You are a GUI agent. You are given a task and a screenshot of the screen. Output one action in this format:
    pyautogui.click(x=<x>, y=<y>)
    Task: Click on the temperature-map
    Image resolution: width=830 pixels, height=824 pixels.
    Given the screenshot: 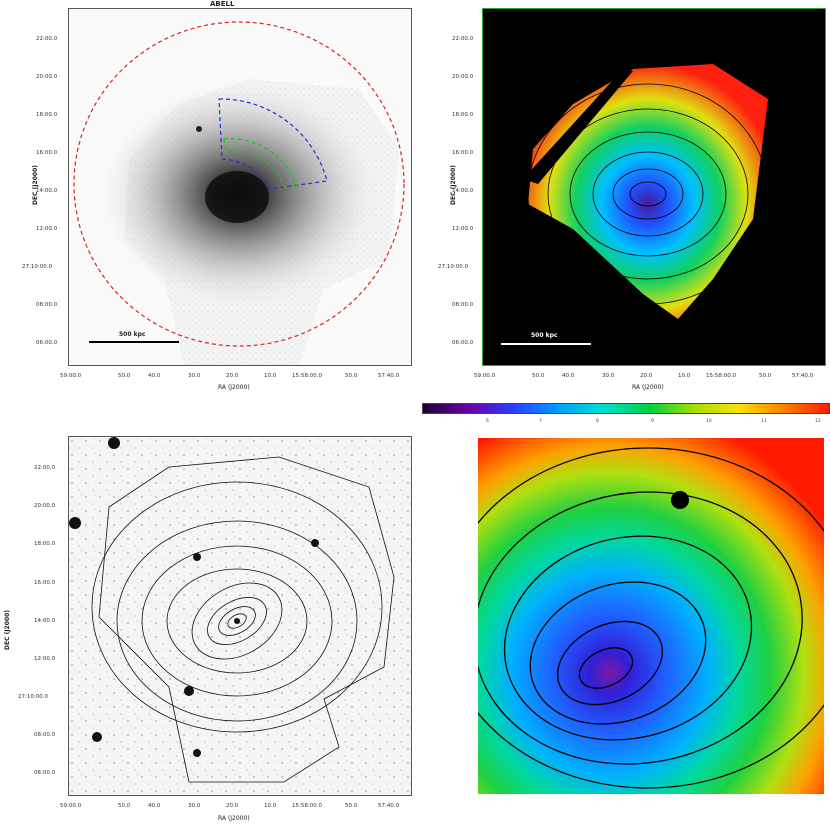 What is the action you would take?
    pyautogui.click(x=646, y=191)
    